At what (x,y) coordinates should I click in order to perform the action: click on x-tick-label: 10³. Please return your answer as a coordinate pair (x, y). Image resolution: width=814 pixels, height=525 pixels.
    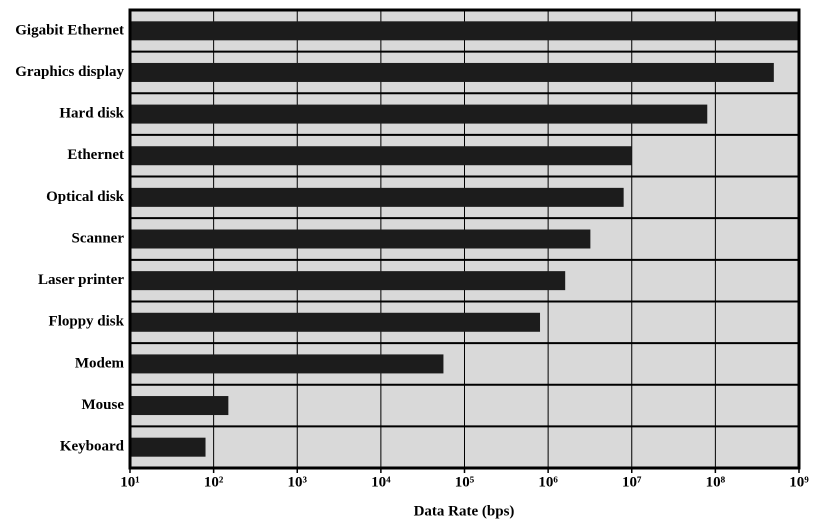
    Looking at the image, I should click on (298, 482).